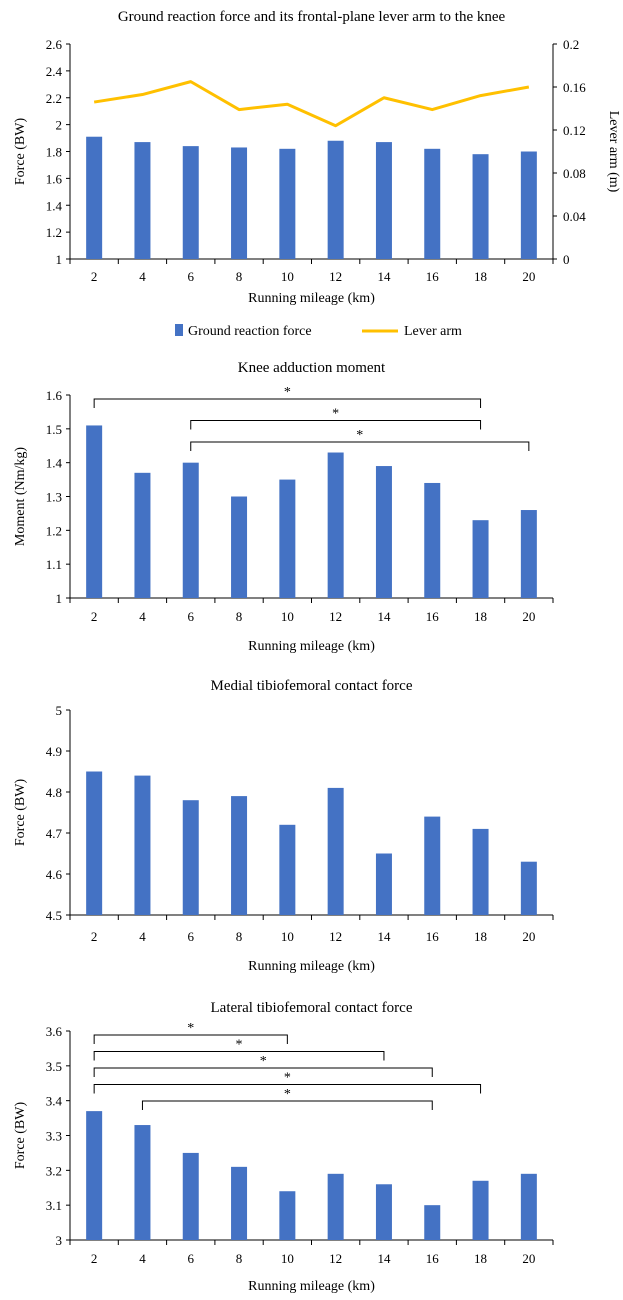  Describe the element at coordinates (54, 915) in the screenshot. I see `y-tick-label: 4.5` at that location.